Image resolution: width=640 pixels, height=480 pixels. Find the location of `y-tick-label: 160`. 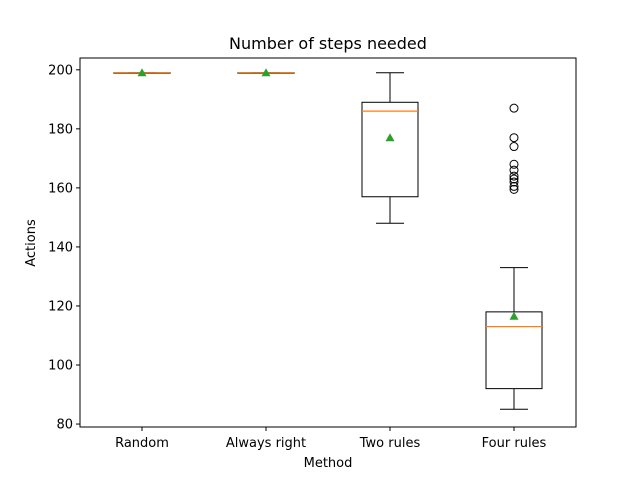

y-tick-label: 160 is located at coordinates (60, 188).